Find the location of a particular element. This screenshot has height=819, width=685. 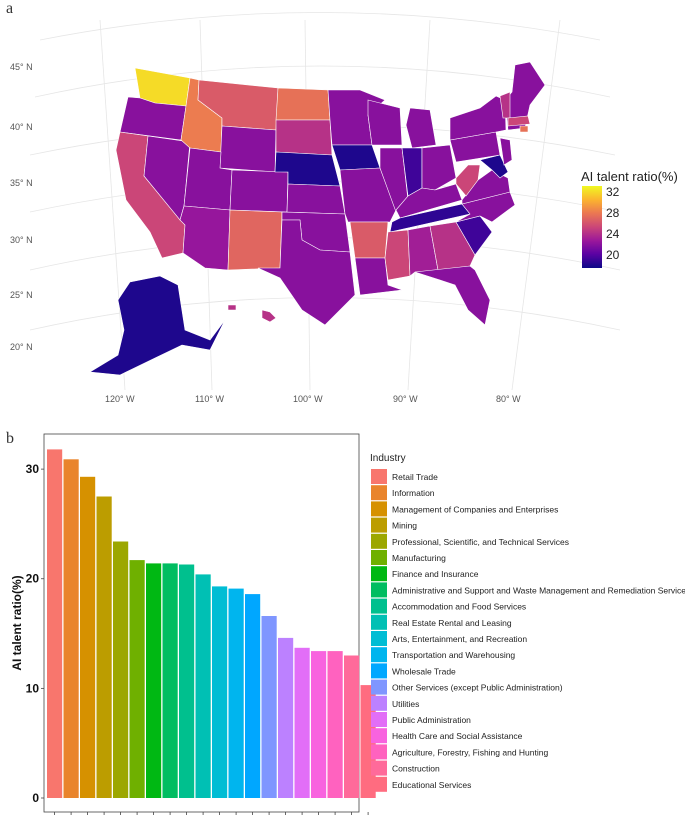

legend-label: Accommodation and Food Services is located at coordinates (459, 607).